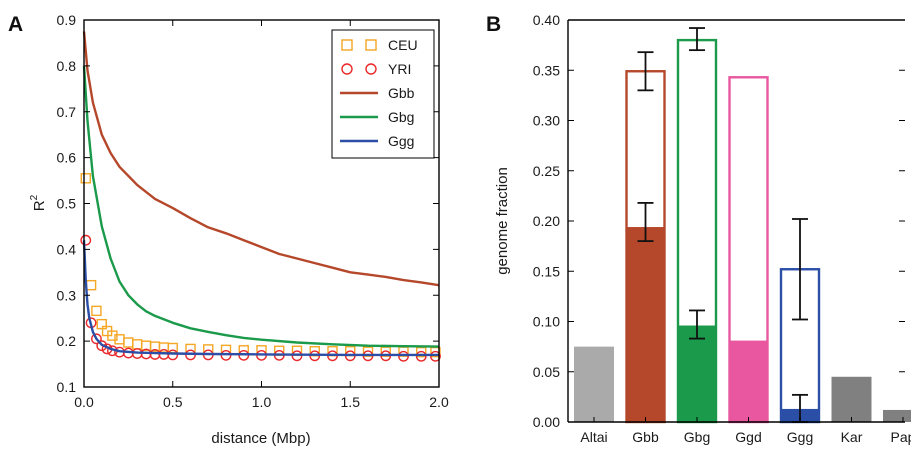 The image size is (911, 449). I want to click on panel-a-label: A, so click(15, 24).